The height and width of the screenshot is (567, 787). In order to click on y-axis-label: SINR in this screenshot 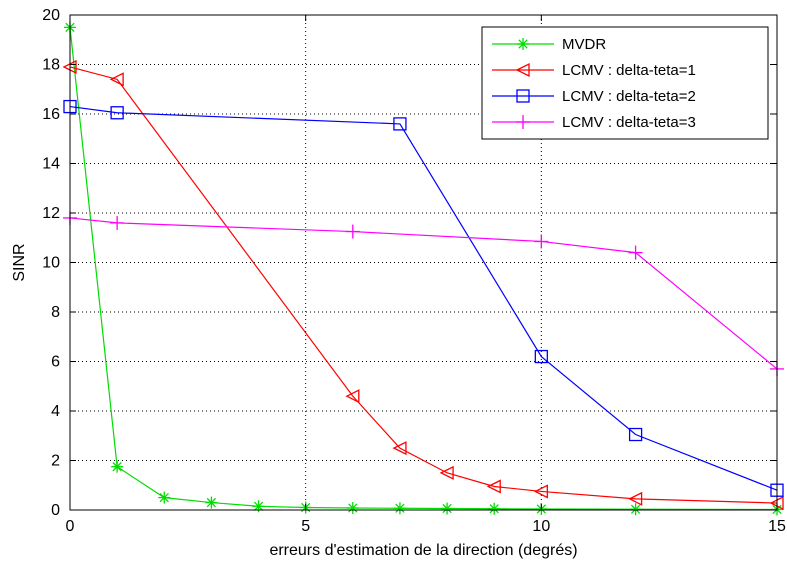, I will do `click(19, 262)`.